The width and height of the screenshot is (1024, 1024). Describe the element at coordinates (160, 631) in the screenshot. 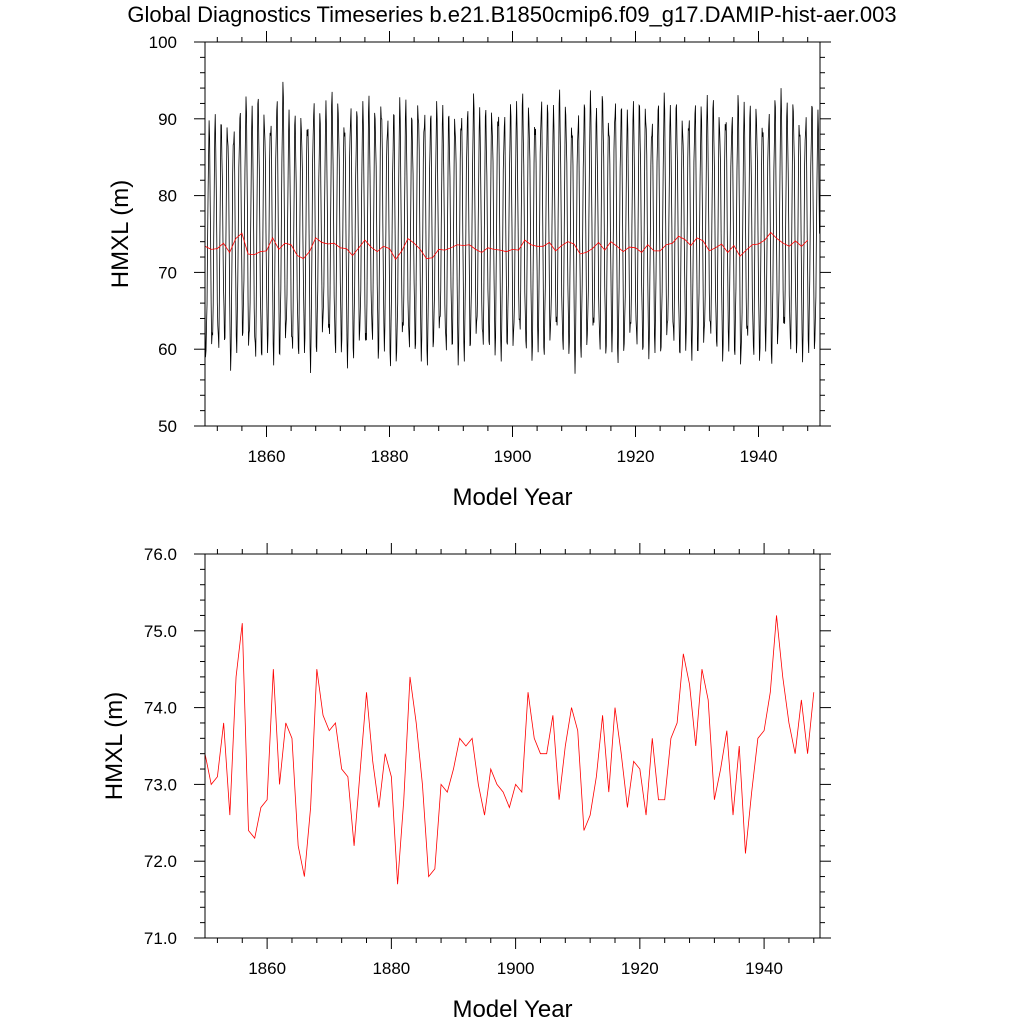

I see `y-tick-label: 75.0` at that location.